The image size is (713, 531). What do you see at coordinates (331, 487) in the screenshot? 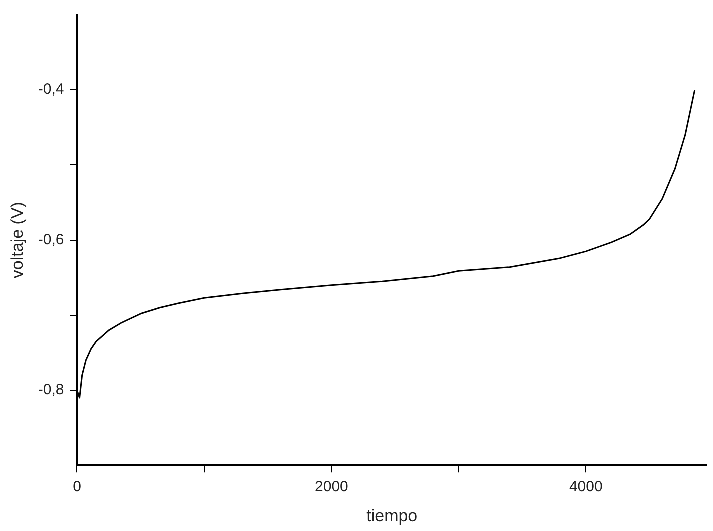
I see `x-tick-label: 2000` at bounding box center [331, 487].